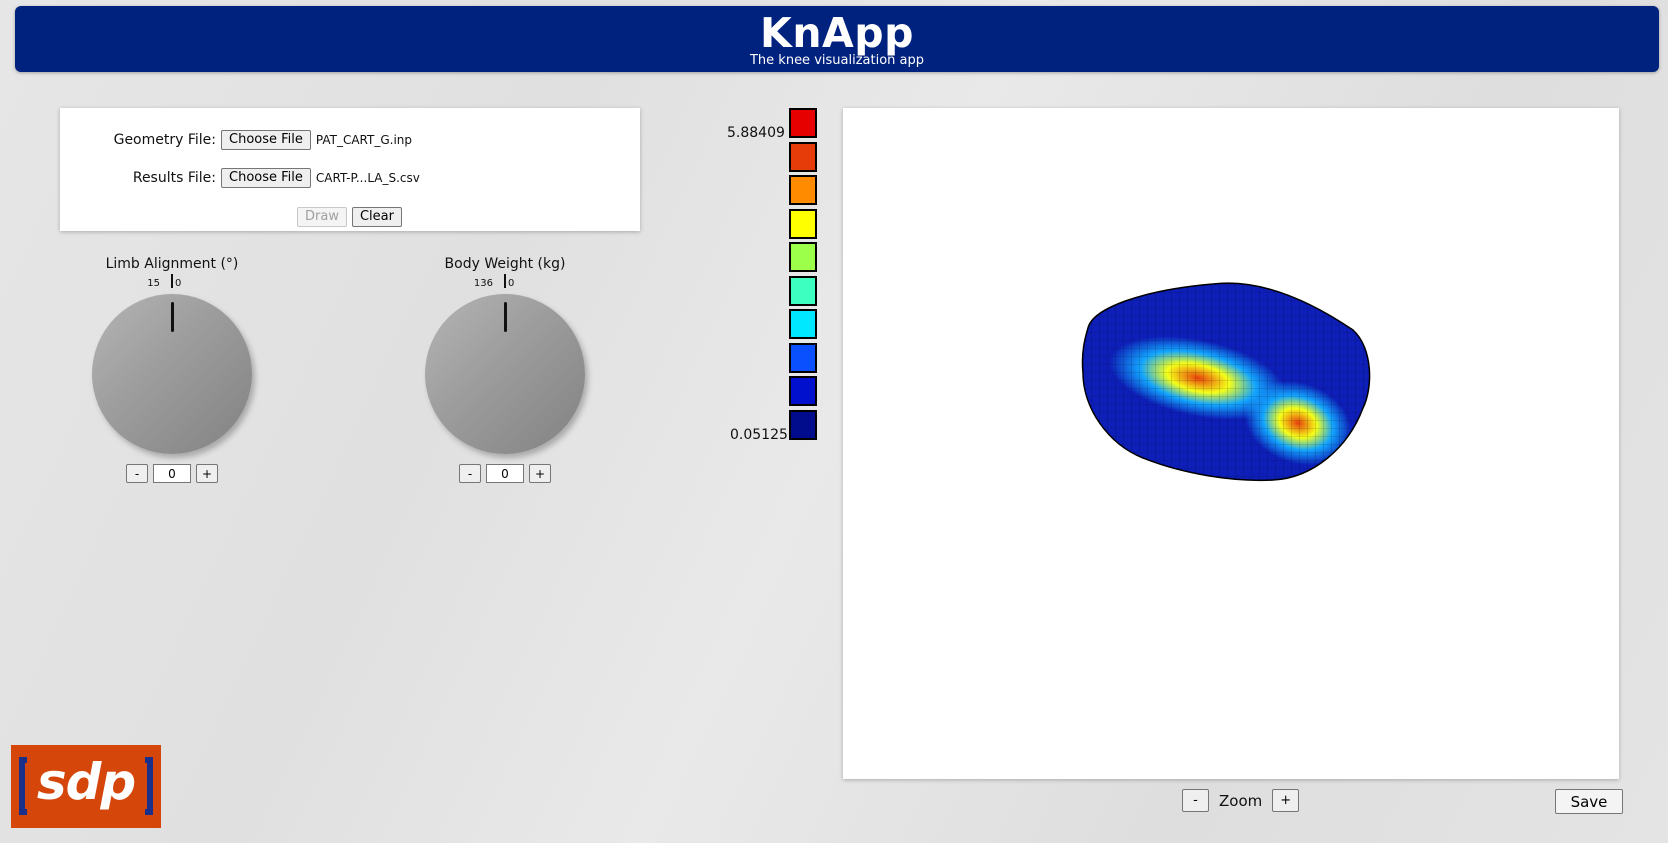 Image resolution: width=1668 pixels, height=843 pixels. I want to click on logo-left-bracket, so click(23, 786).